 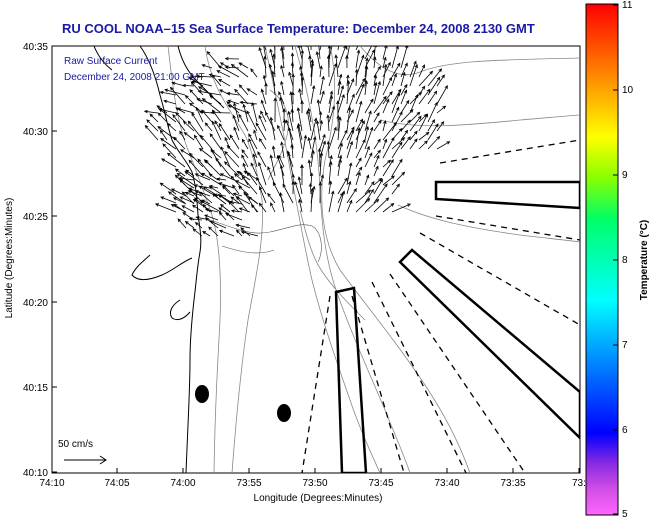 What do you see at coordinates (35, 388) in the screenshot?
I see `y-tick-label: 40:15` at bounding box center [35, 388].